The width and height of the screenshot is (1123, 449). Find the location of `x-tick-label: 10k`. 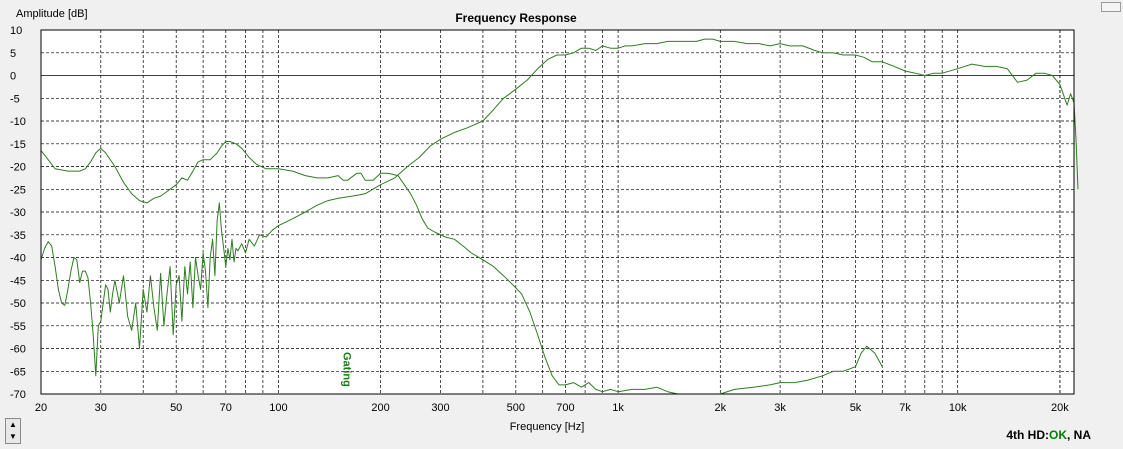

x-tick-label: 10k is located at coordinates (958, 408).